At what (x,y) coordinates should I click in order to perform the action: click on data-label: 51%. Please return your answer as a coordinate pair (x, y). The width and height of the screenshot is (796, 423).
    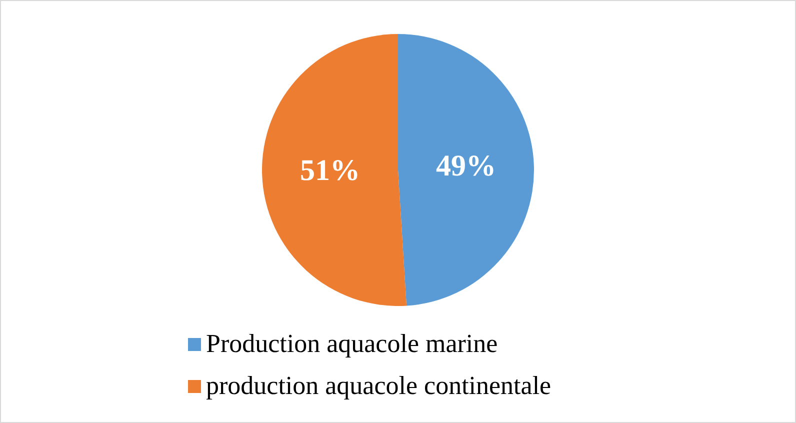
    Looking at the image, I should click on (330, 170).